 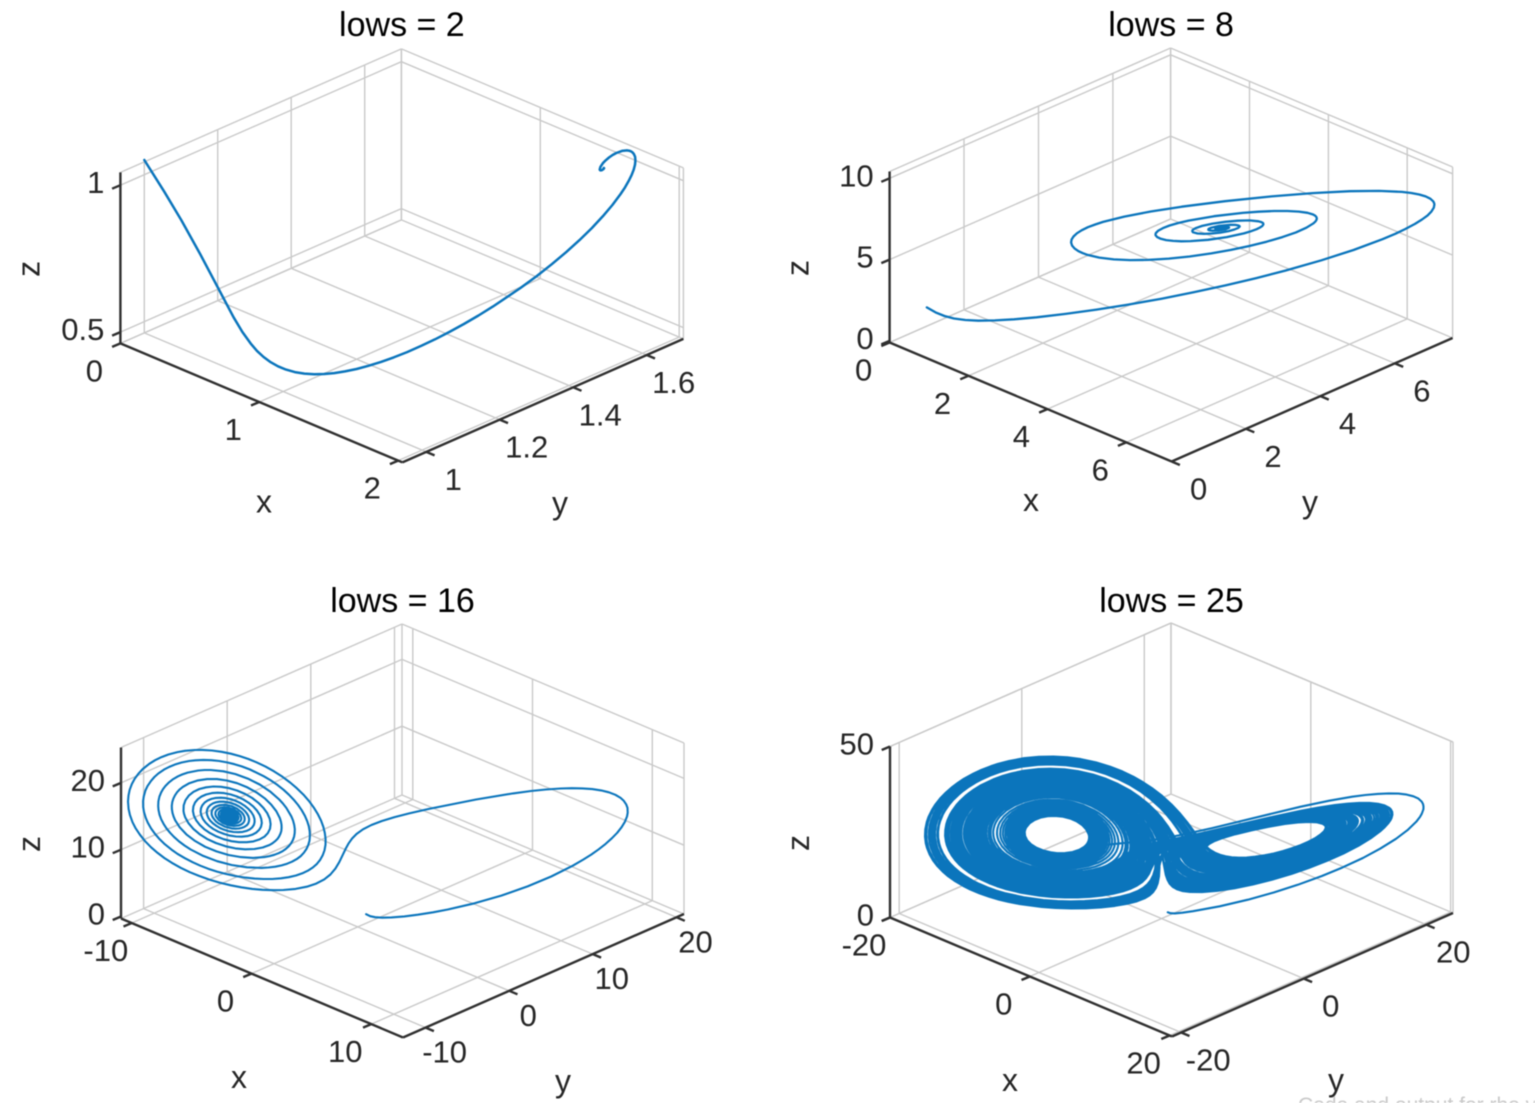 What do you see at coordinates (1416, 1098) in the screenshot?
I see `svg-text: Code and output for rho values` at bounding box center [1416, 1098].